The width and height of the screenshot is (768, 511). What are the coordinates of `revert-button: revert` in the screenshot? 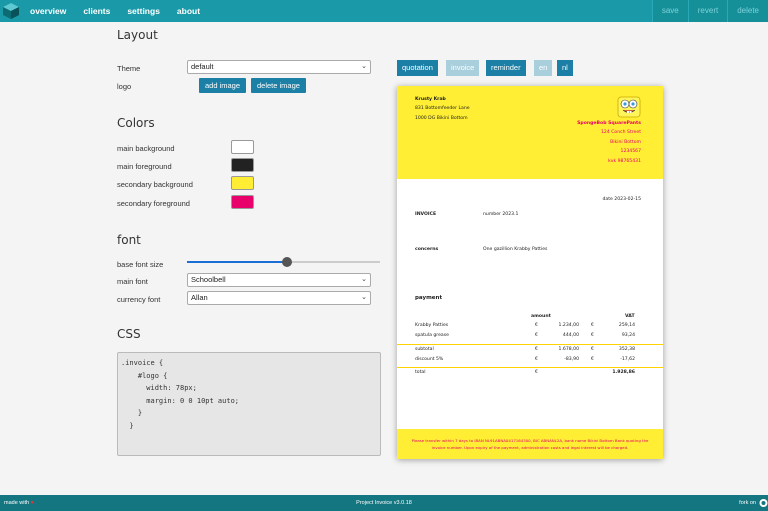 It's located at (707, 11).